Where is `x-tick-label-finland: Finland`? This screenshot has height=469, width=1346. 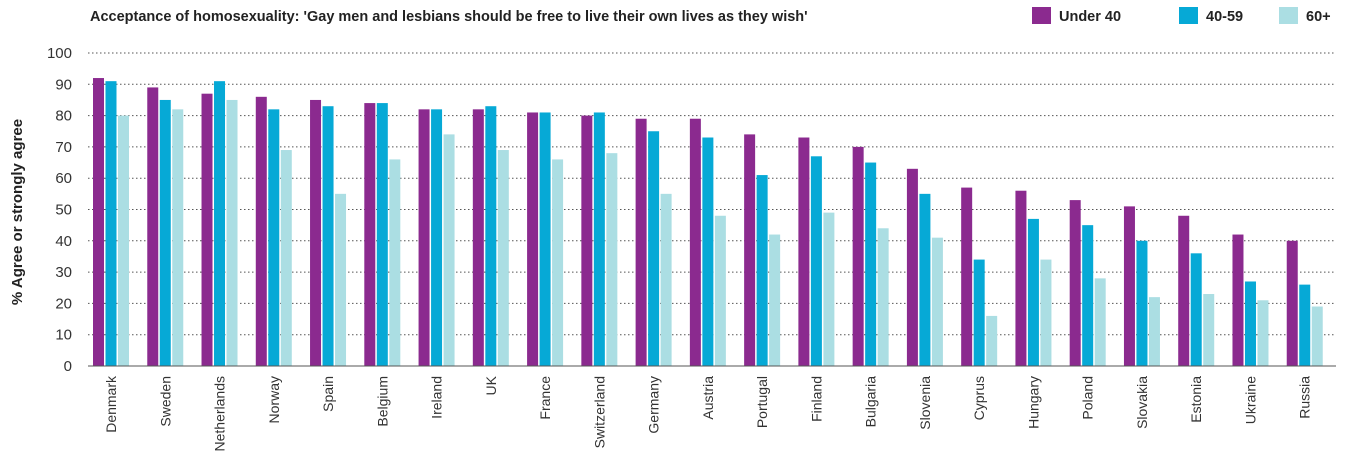
x-tick-label-finland: Finland is located at coordinates (816, 399).